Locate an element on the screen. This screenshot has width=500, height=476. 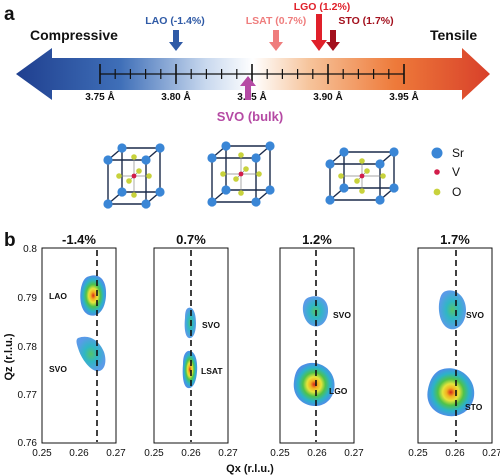
tick-label-380: 3.80 Å is located at coordinates (175, 96).